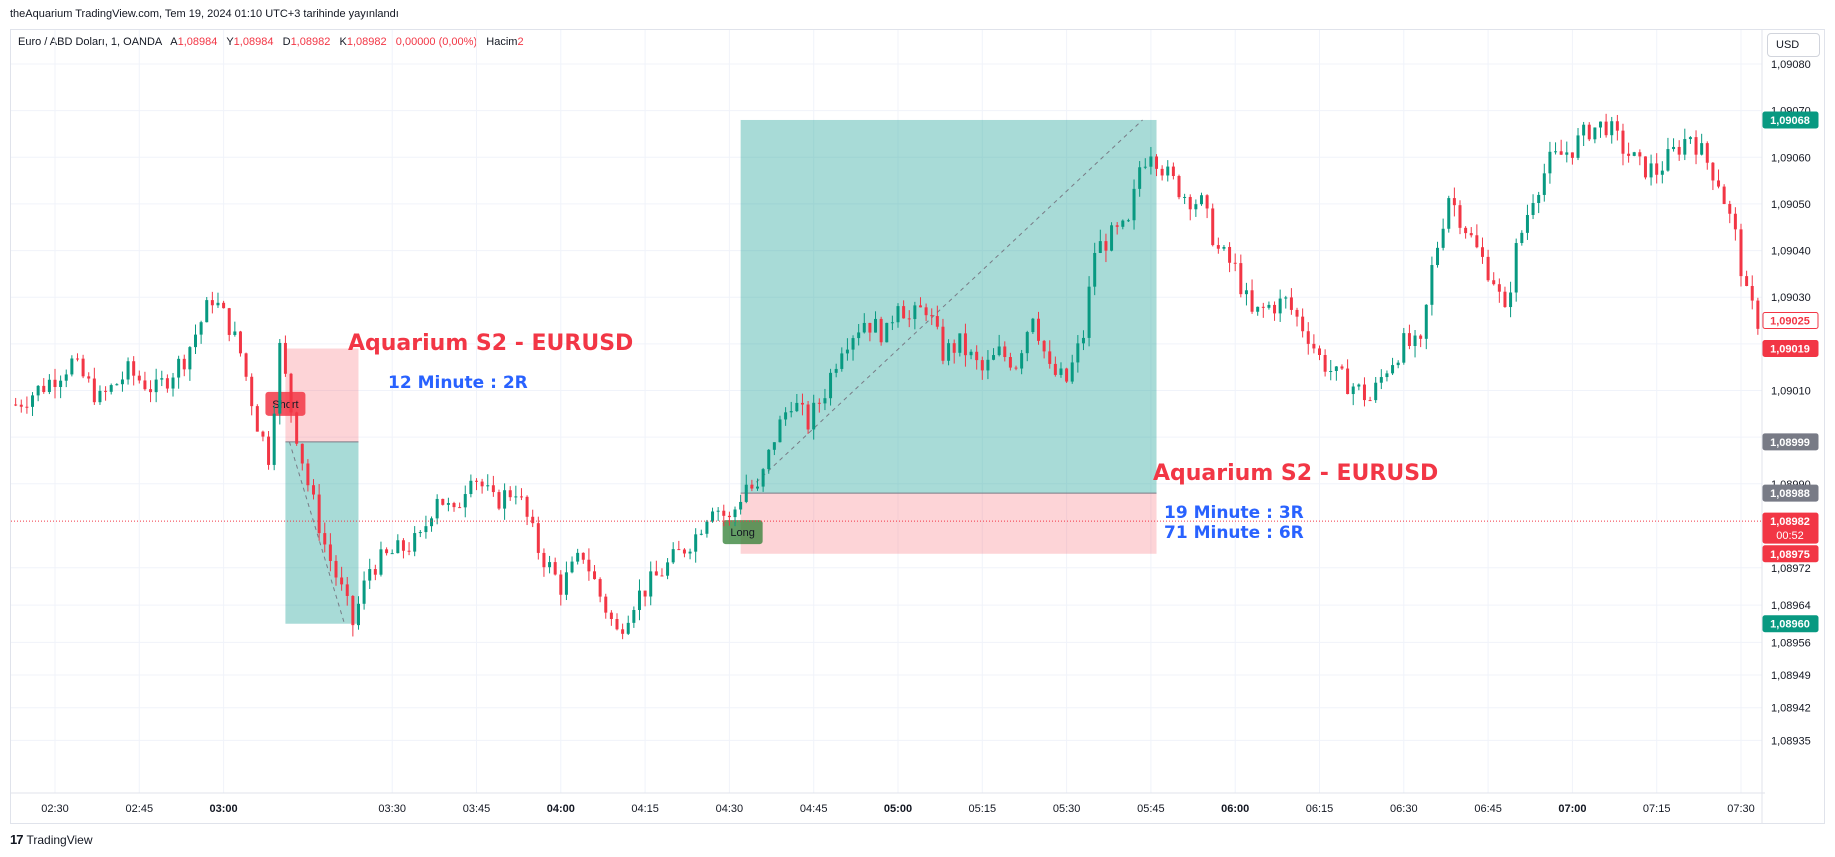  What do you see at coordinates (1791, 606) in the screenshot?
I see `y-tick-label: 1,08964` at bounding box center [1791, 606].